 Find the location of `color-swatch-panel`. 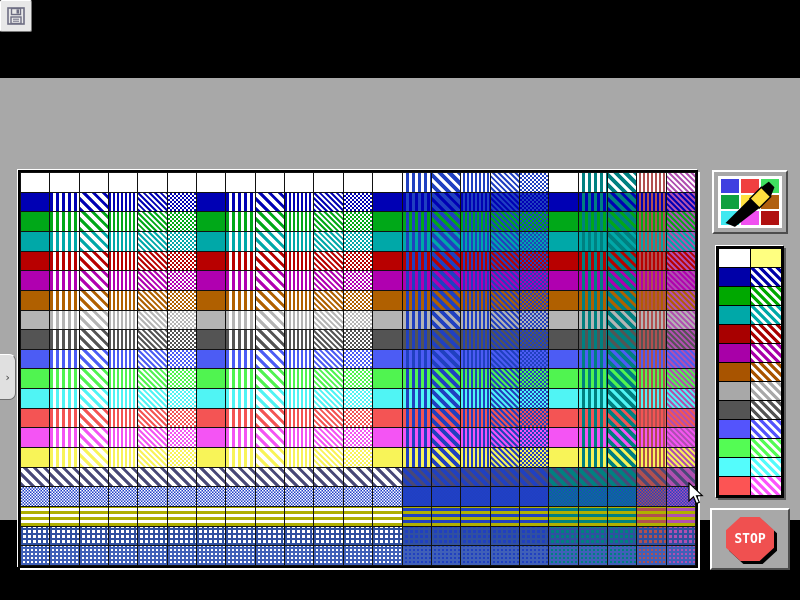

color-swatch-panel is located at coordinates (750, 372).